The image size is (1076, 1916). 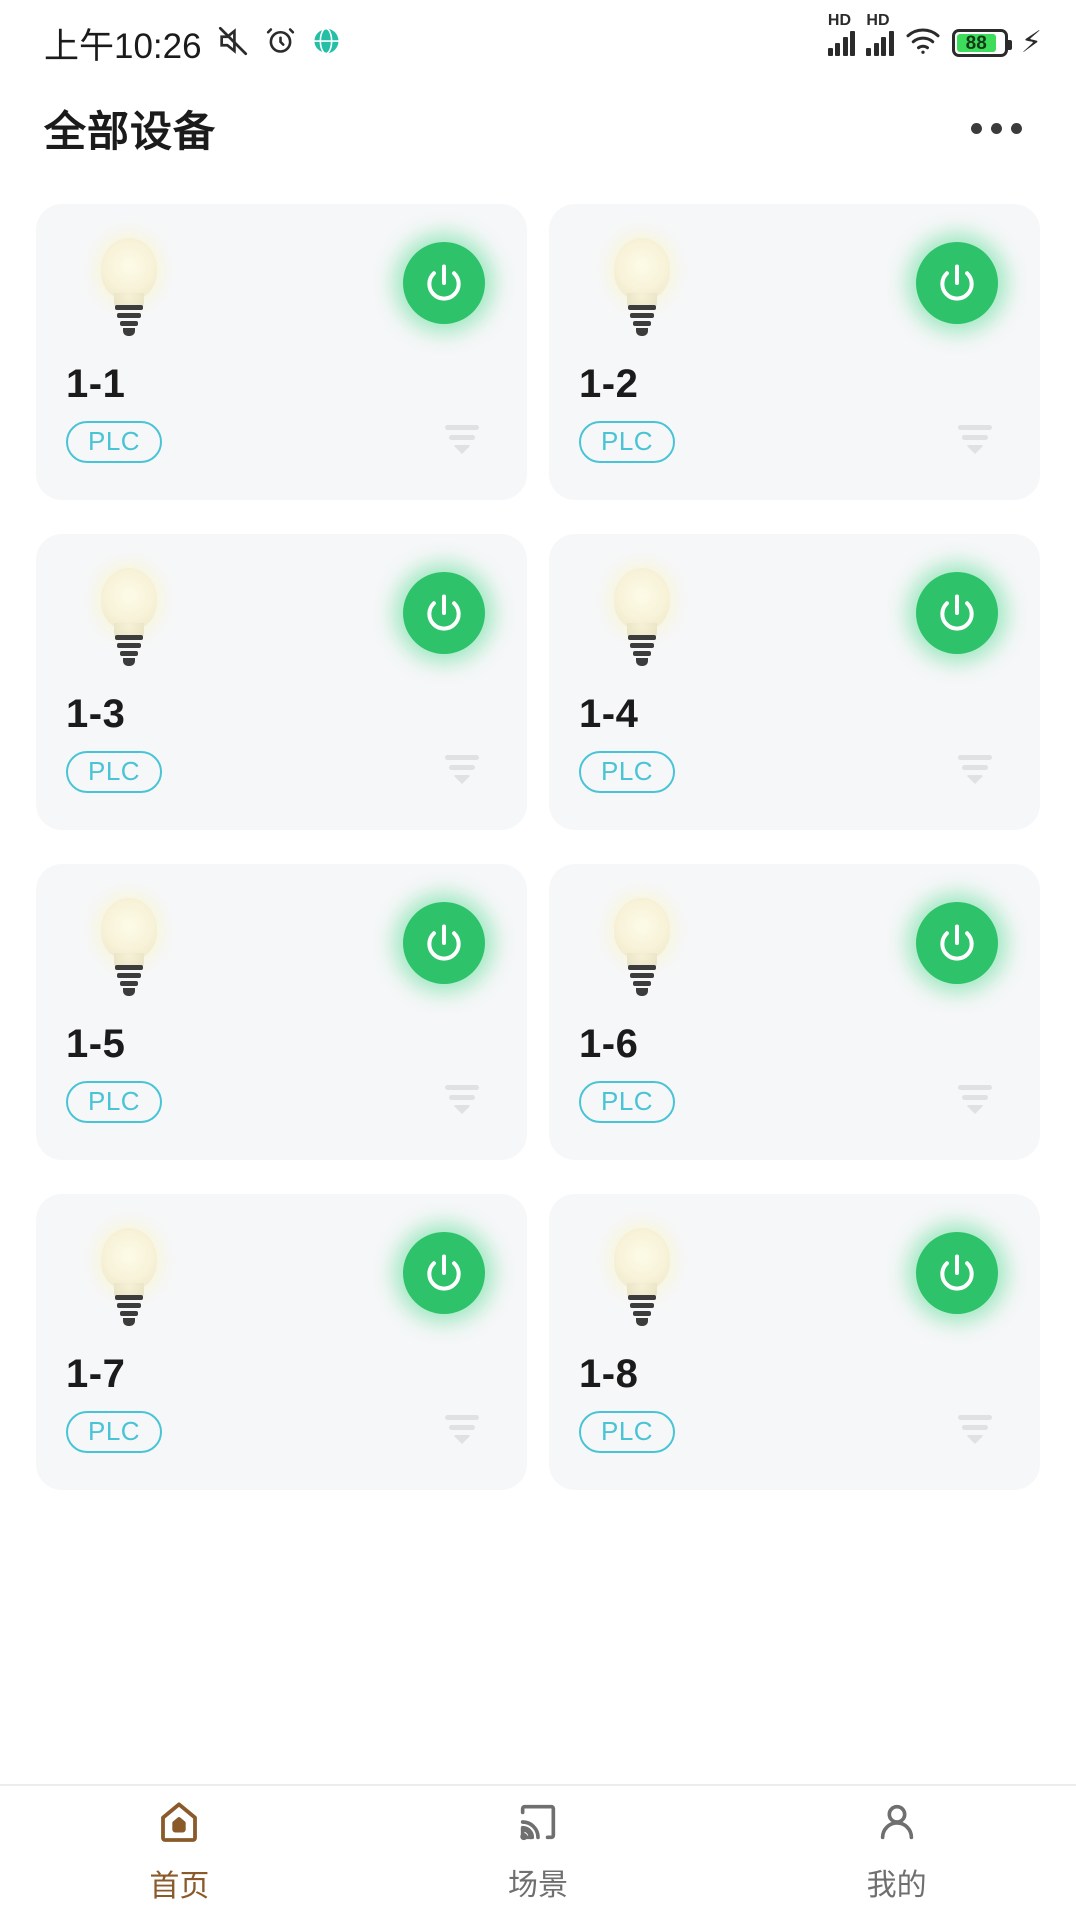 I want to click on device-card: 1-5 PLC, so click(x=281, y=1012).